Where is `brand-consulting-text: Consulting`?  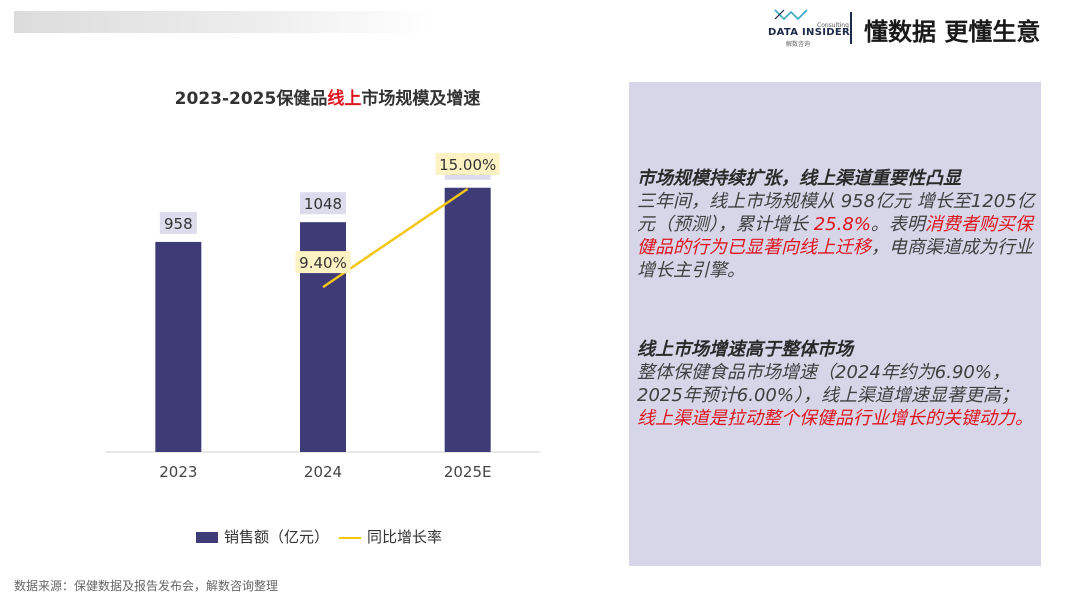 brand-consulting-text: Consulting is located at coordinates (833, 25).